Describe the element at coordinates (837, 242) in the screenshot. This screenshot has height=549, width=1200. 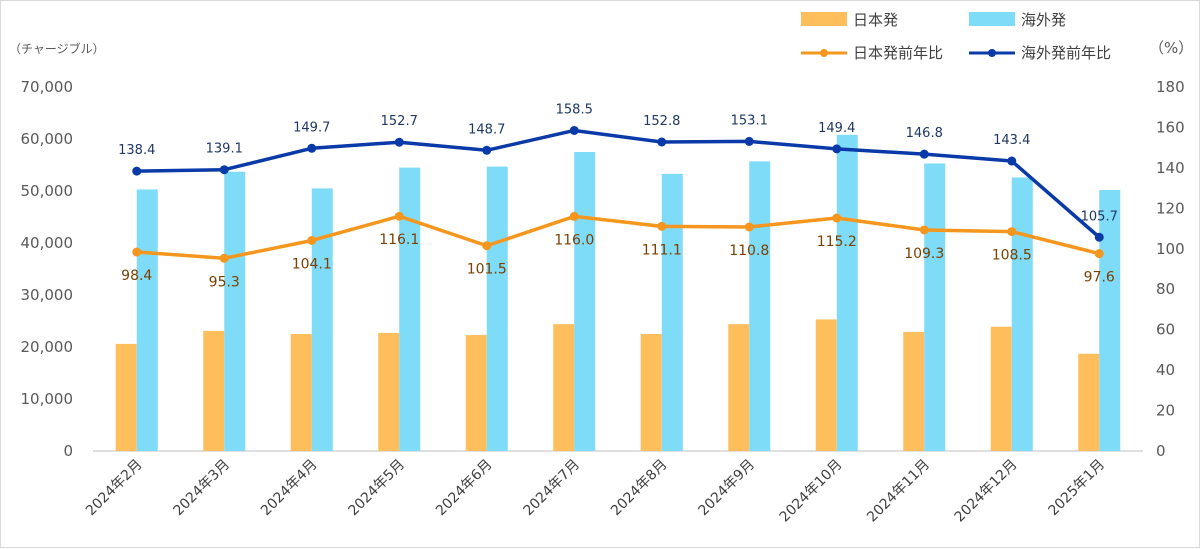
I see `jp-yoy-data-label: 115.2` at that location.